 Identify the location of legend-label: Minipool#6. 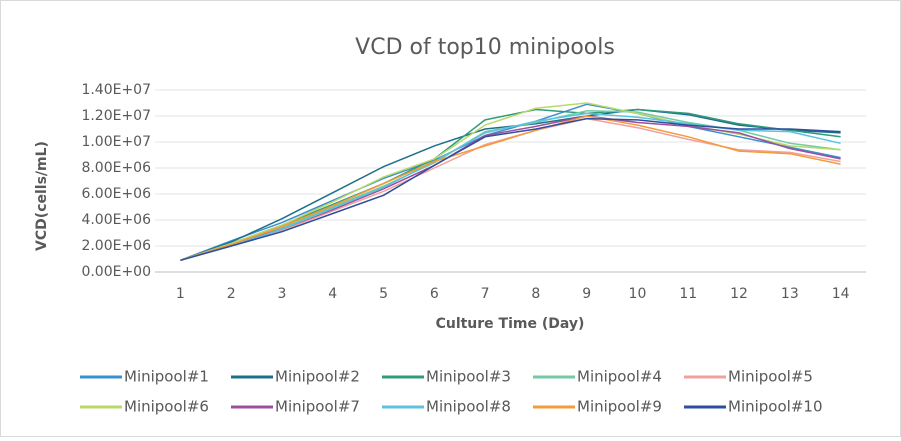
(166, 407).